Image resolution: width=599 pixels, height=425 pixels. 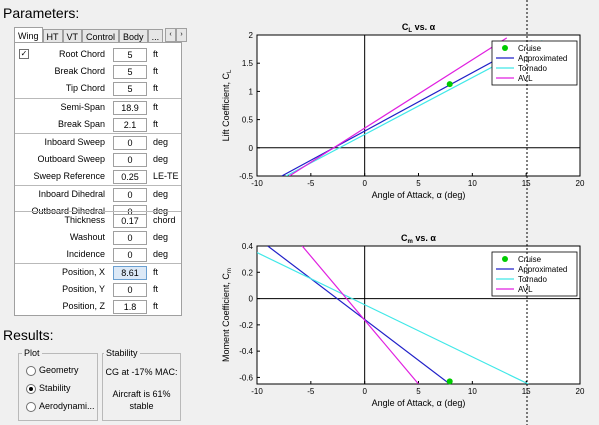 What do you see at coordinates (248, 272) in the screenshot?
I see `moment-y-tick-label: 0.2` at bounding box center [248, 272].